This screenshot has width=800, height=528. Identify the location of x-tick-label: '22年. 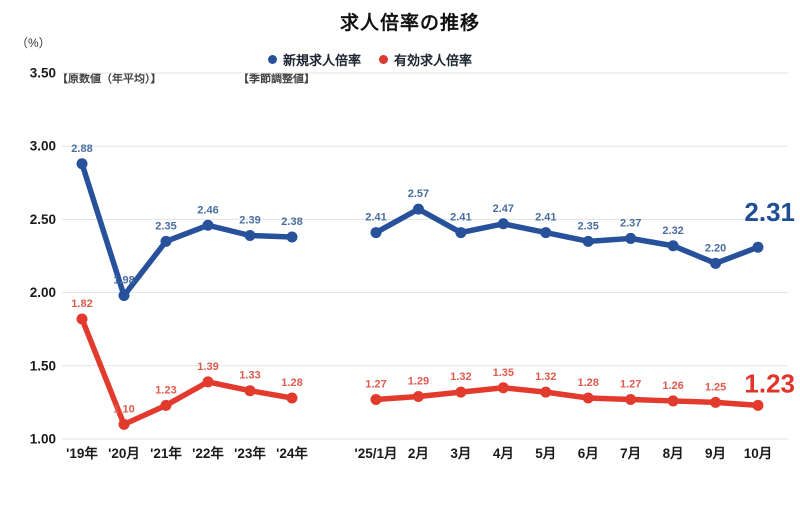
(208, 453).